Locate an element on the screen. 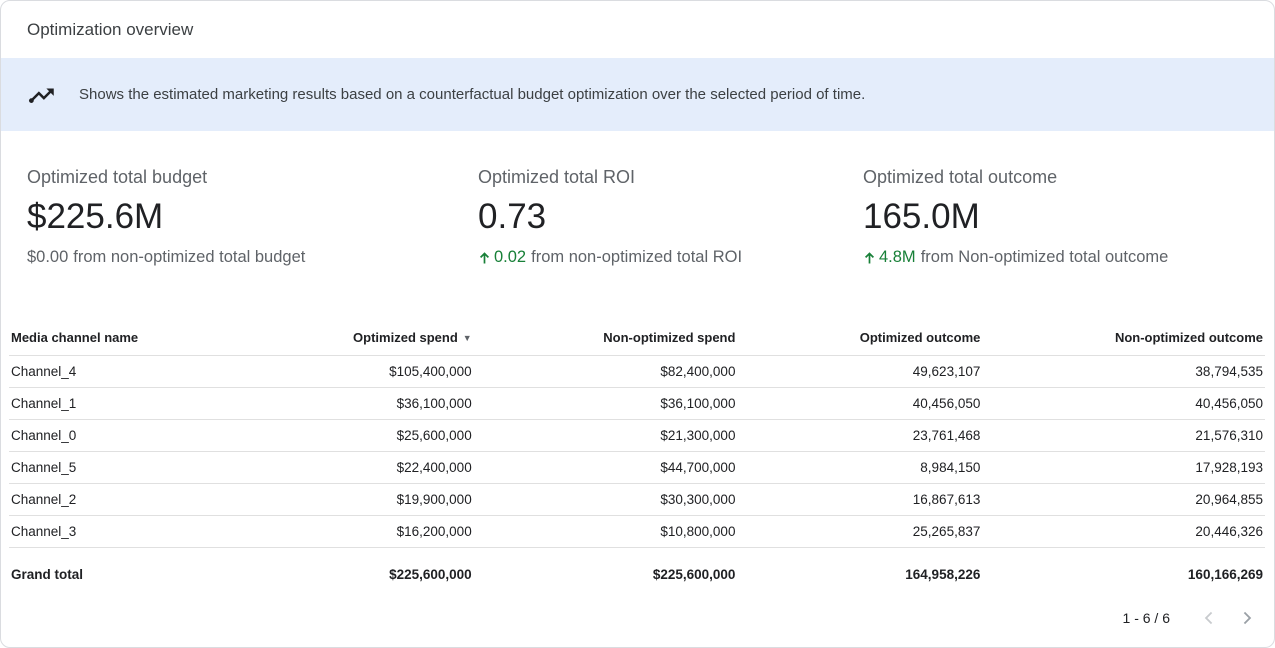  cell-optimized-outcome: 25,265,837 is located at coordinates (860, 531).